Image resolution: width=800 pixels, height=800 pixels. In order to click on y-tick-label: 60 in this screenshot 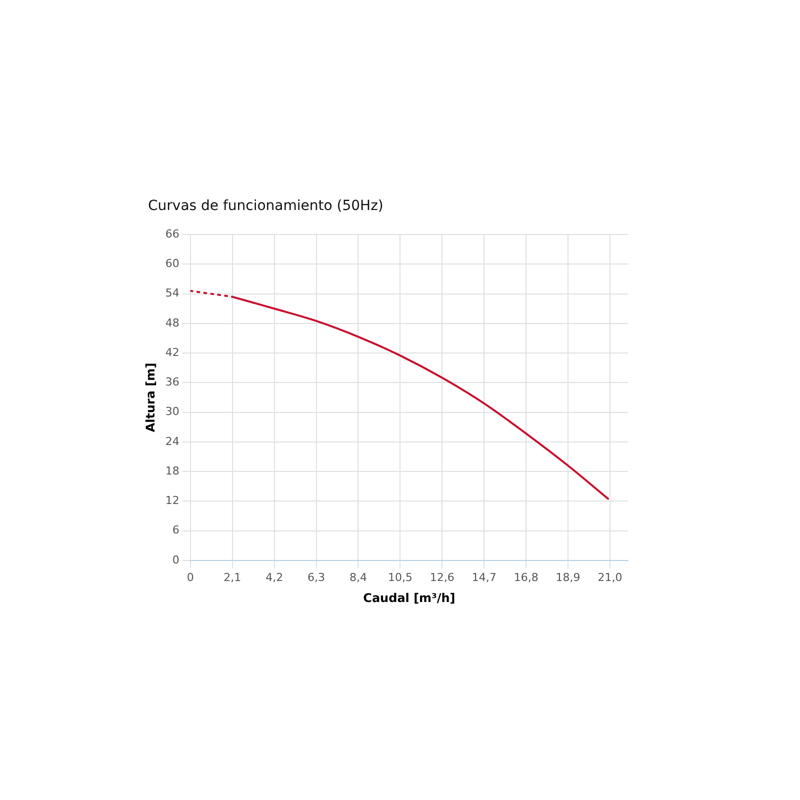, I will do `click(172, 263)`.